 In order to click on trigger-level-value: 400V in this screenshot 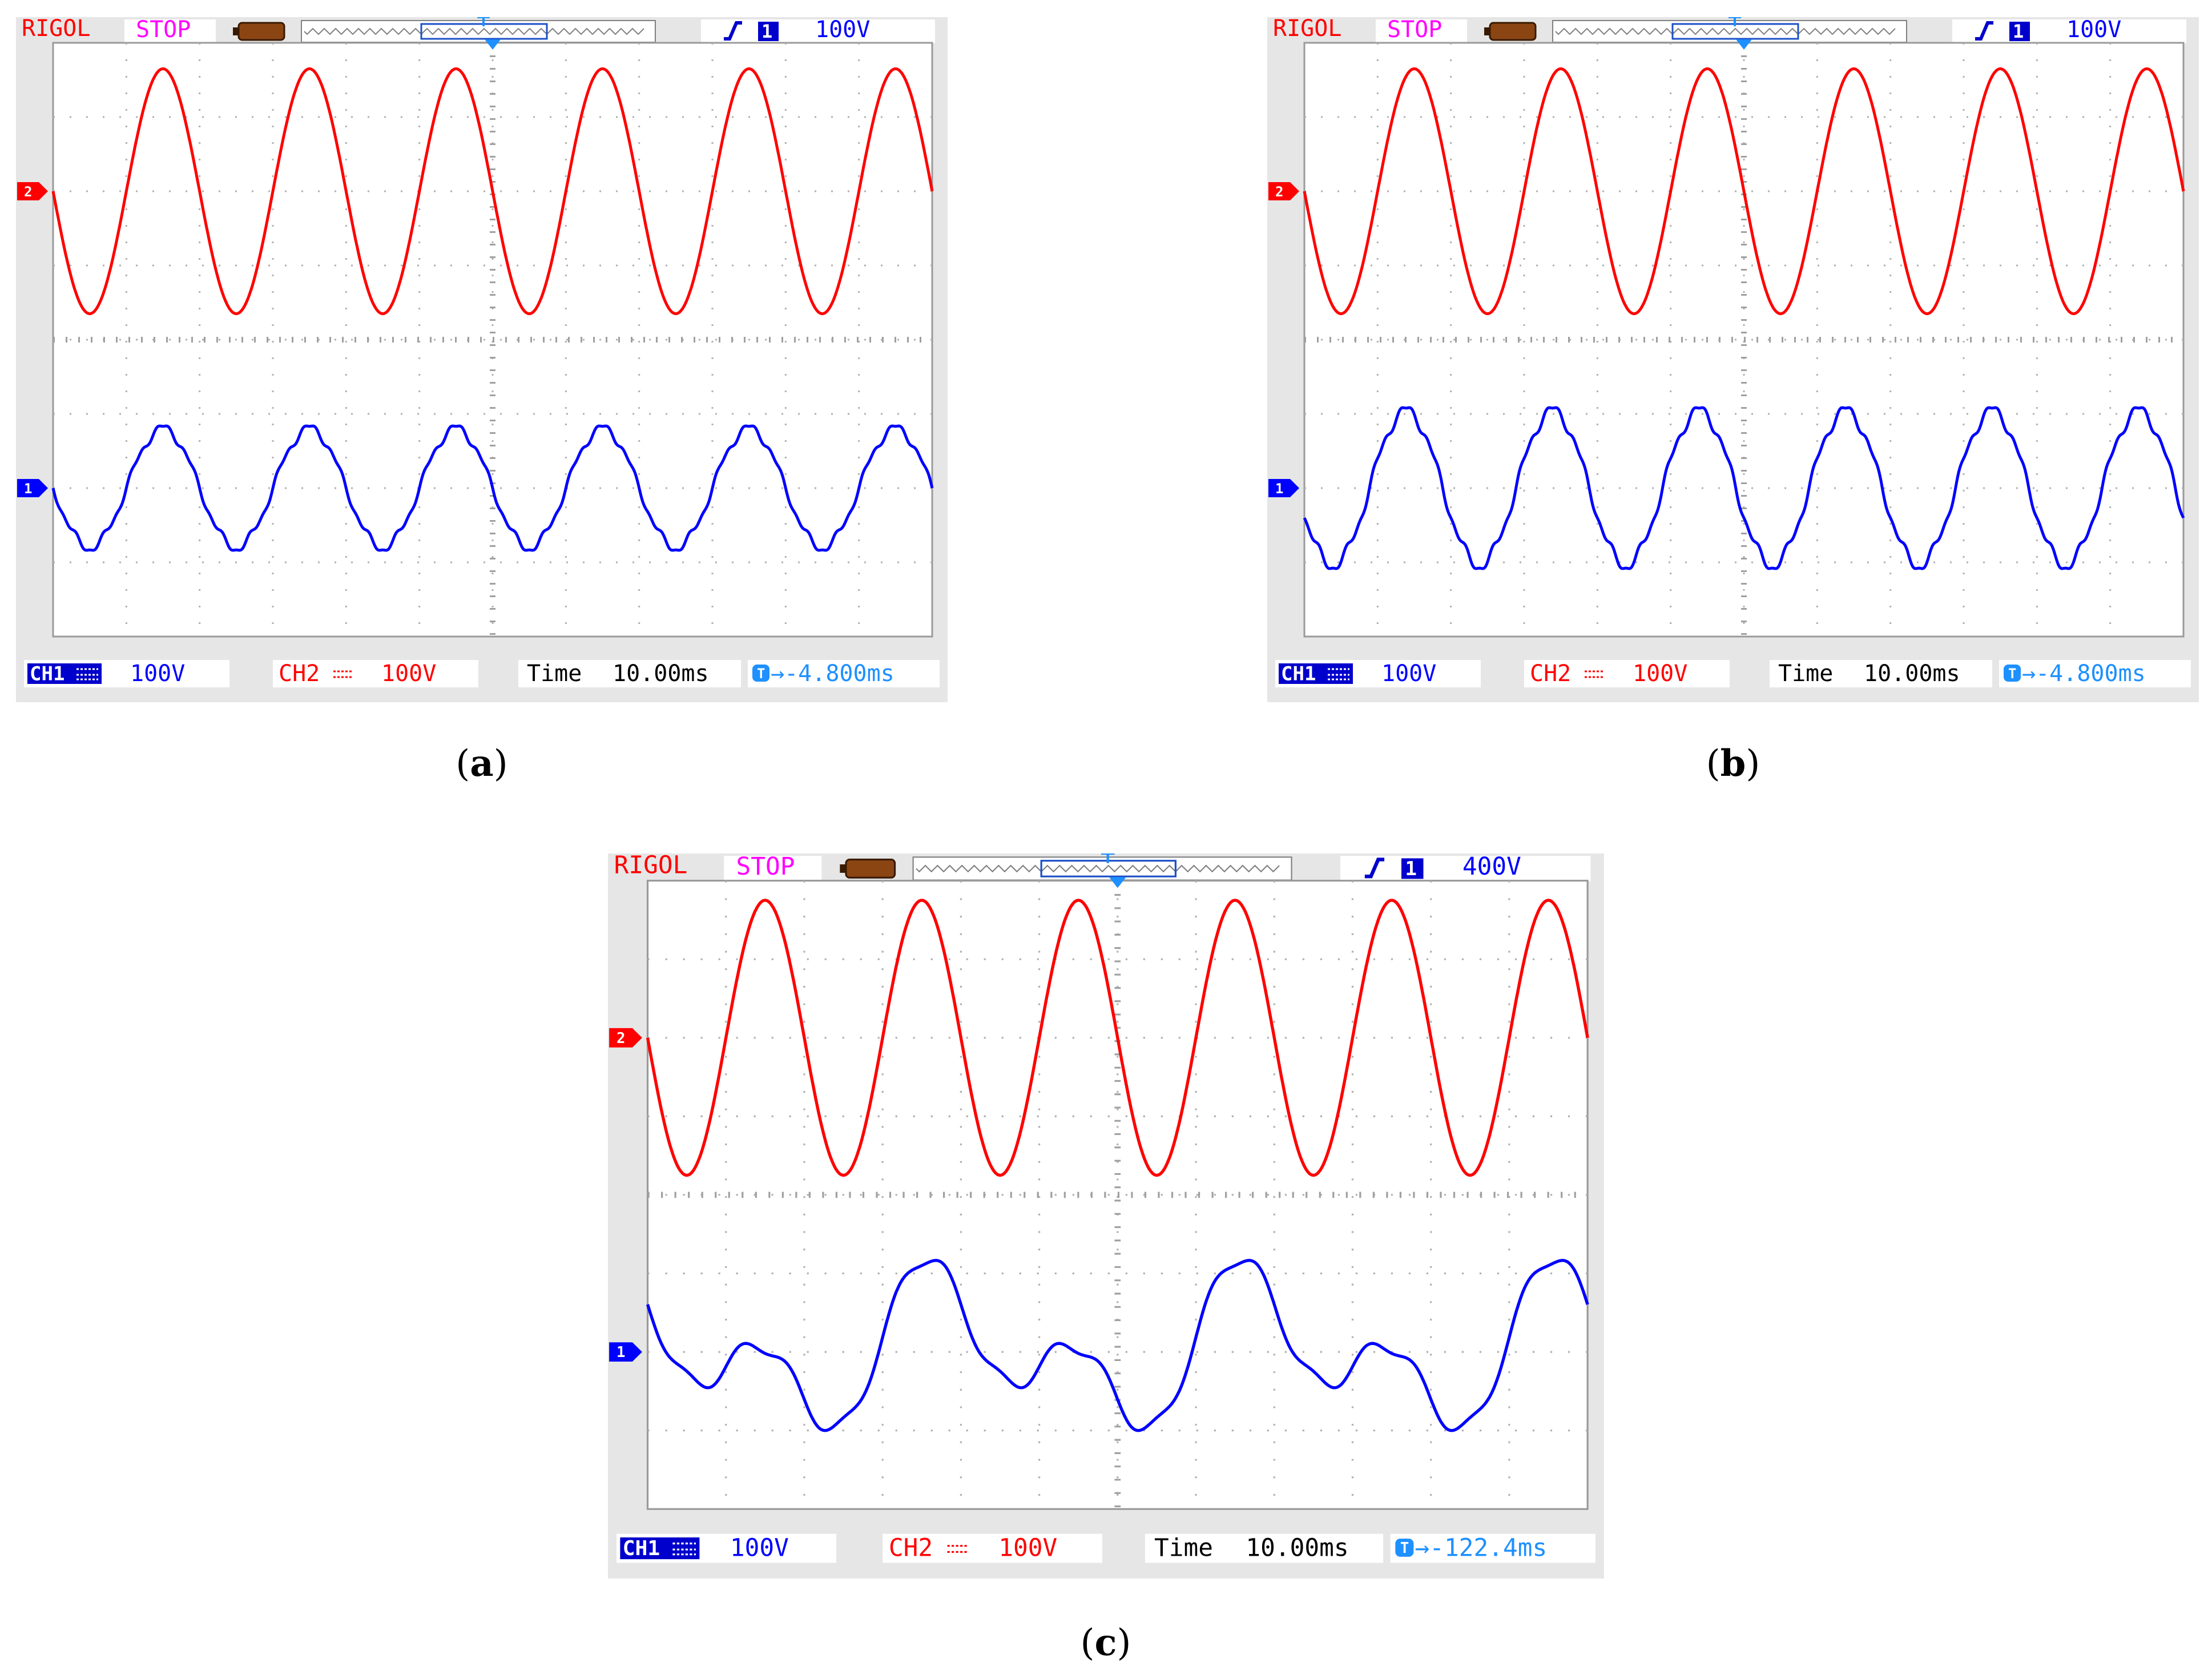, I will do `click(1491, 867)`.